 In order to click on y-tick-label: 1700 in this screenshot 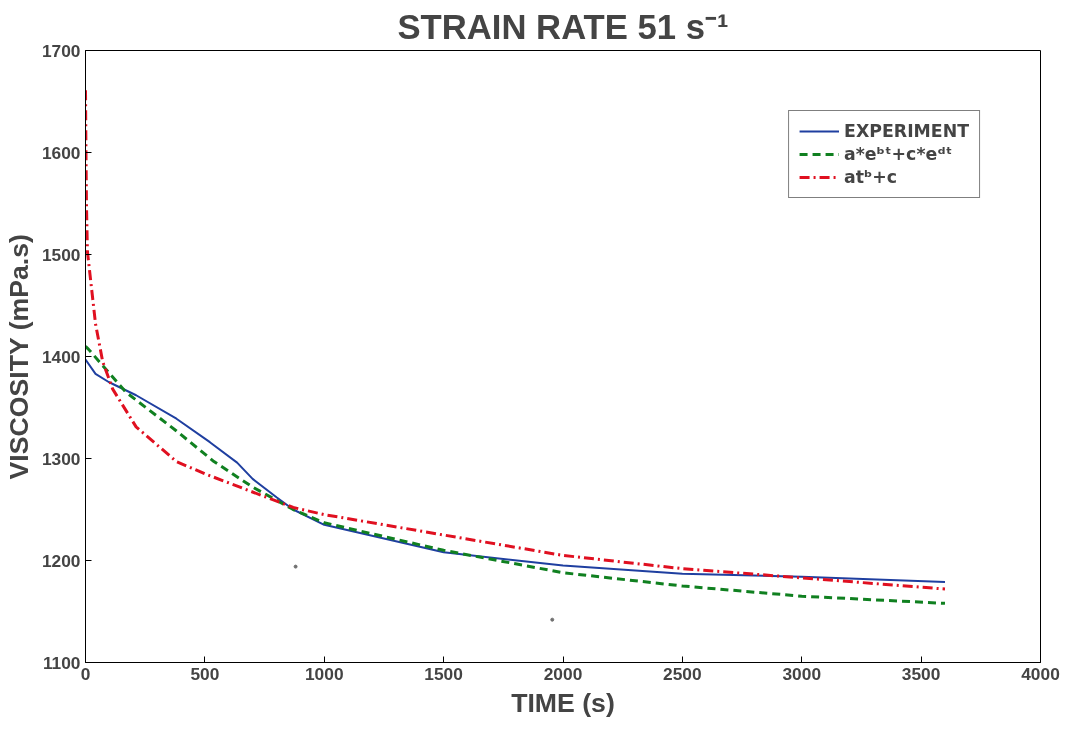, I will do `click(61, 50)`.